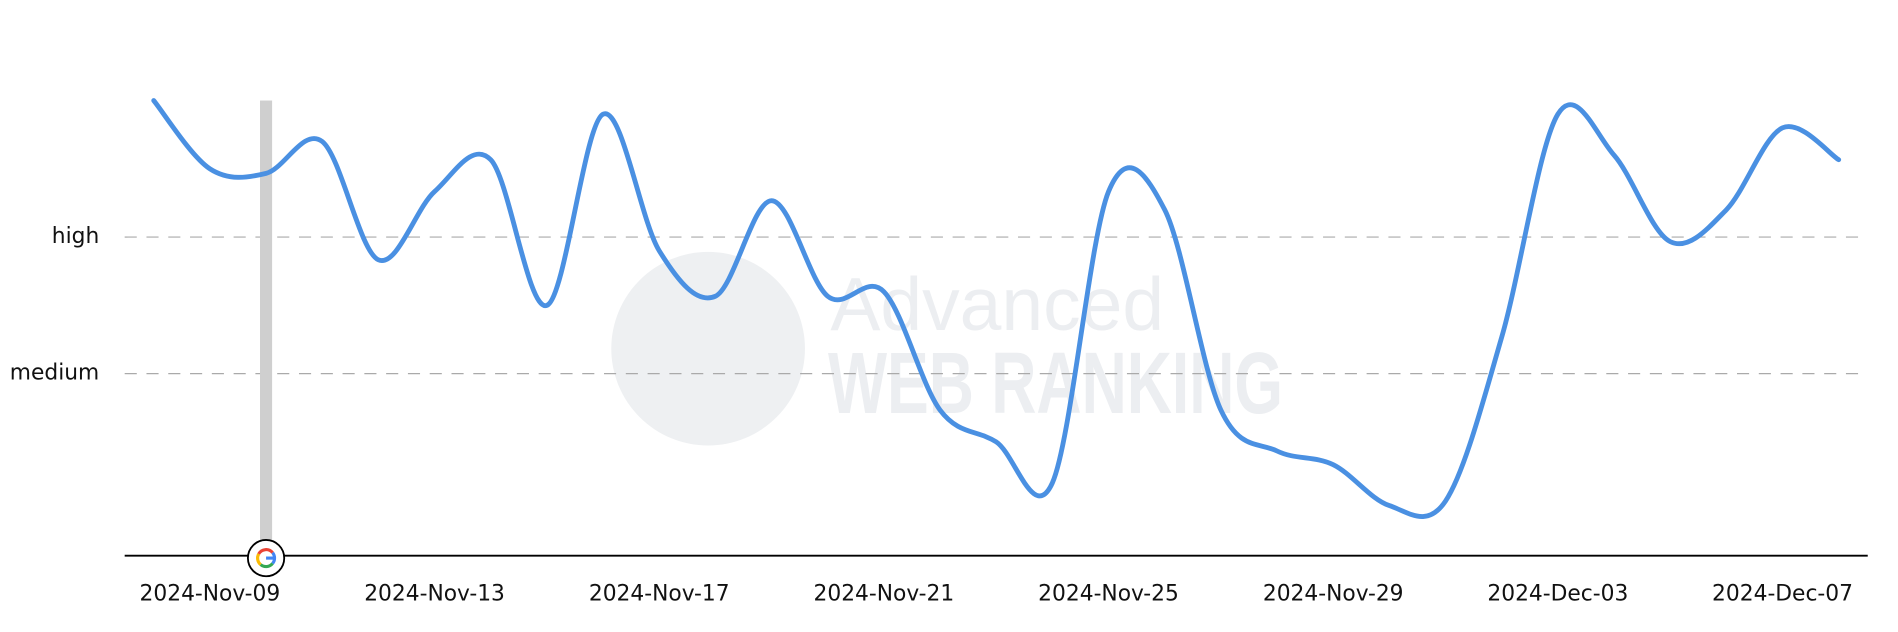  Describe the element at coordinates (1333, 593) in the screenshot. I see `x-tick-label: 2024-Nov-29` at that location.